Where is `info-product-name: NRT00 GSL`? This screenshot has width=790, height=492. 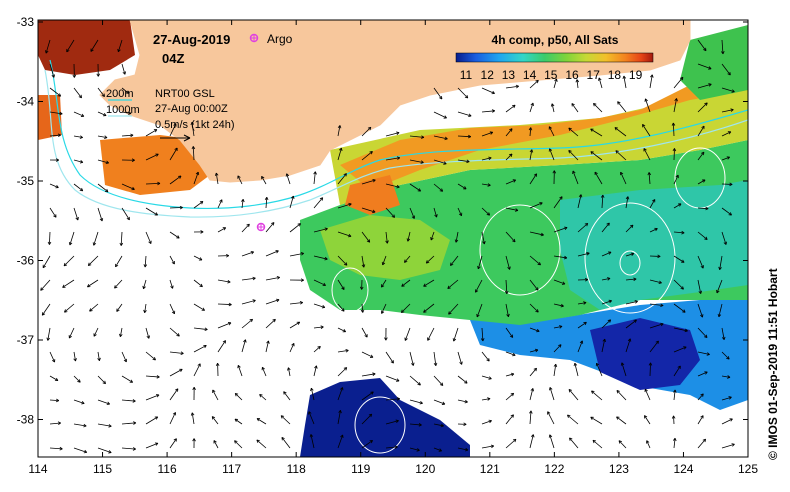 info-product-name: NRT00 GSL is located at coordinates (185, 94).